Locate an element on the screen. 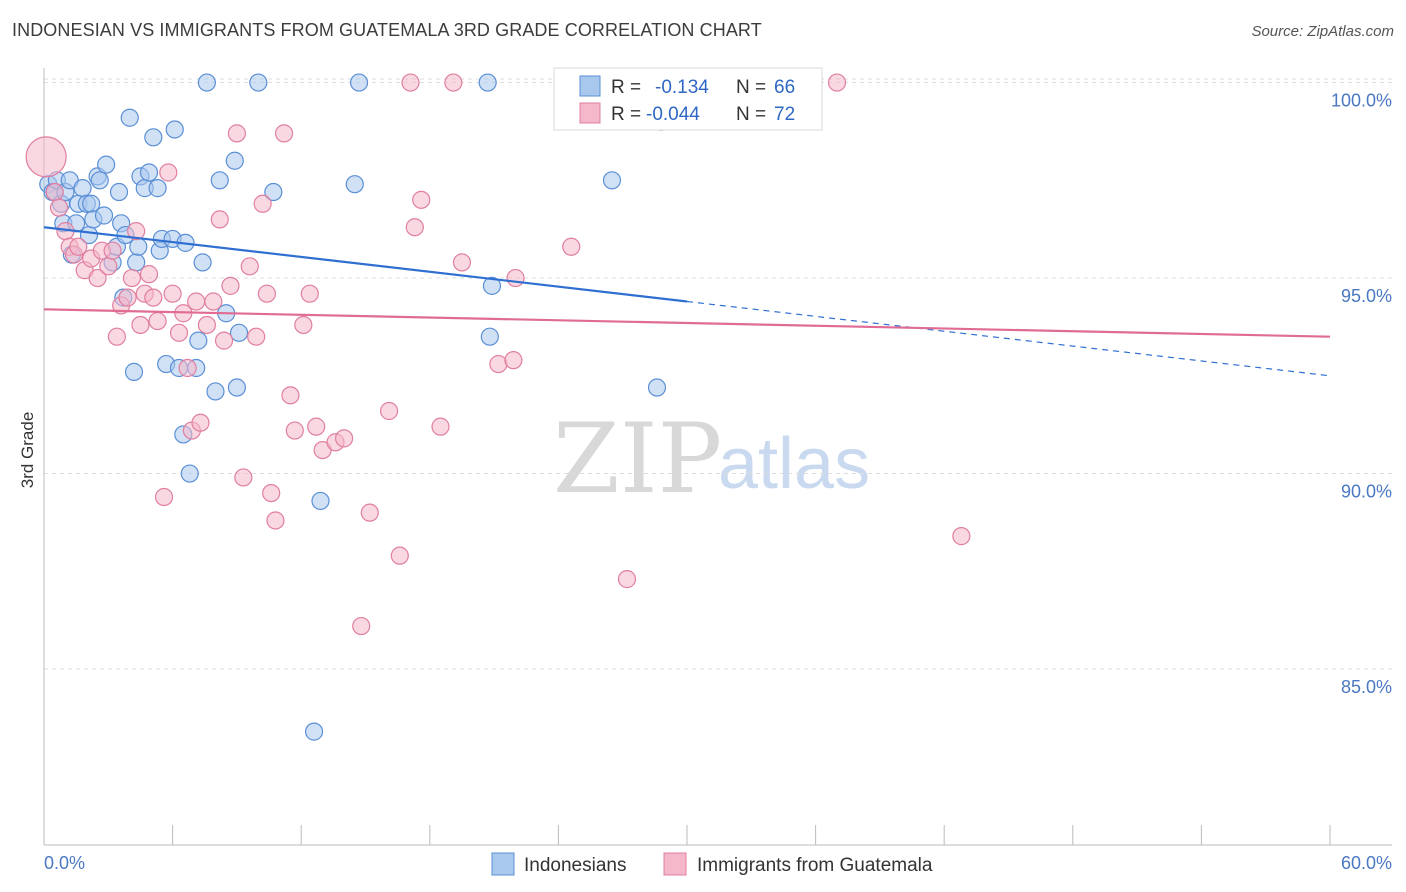  y-tick-label-3: 85.0% is located at coordinates (1366, 687).